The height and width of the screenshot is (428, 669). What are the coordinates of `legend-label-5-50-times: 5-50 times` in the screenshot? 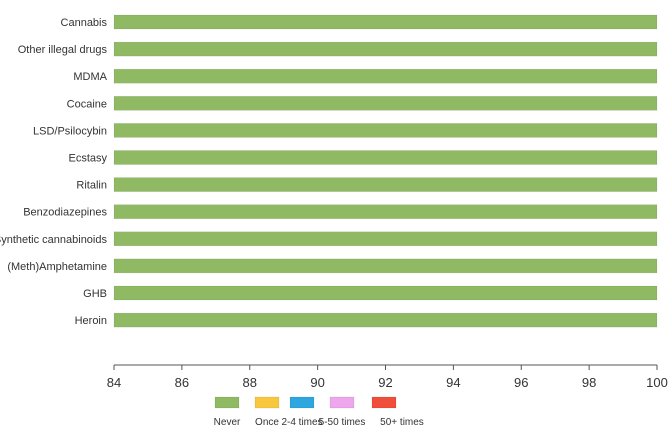 It's located at (342, 422).